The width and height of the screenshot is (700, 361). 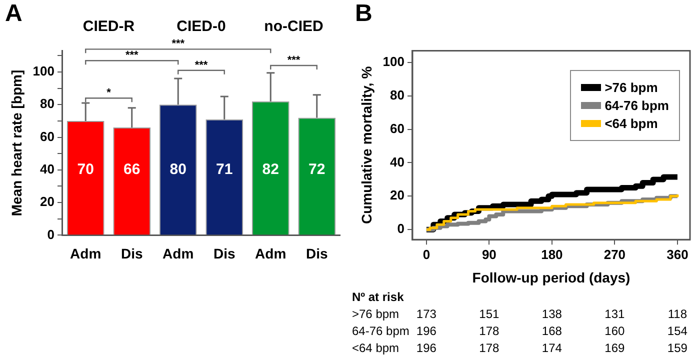 What do you see at coordinates (16, 143) in the screenshot?
I see `y-axis-title: Mean heart rate [bpm]` at bounding box center [16, 143].